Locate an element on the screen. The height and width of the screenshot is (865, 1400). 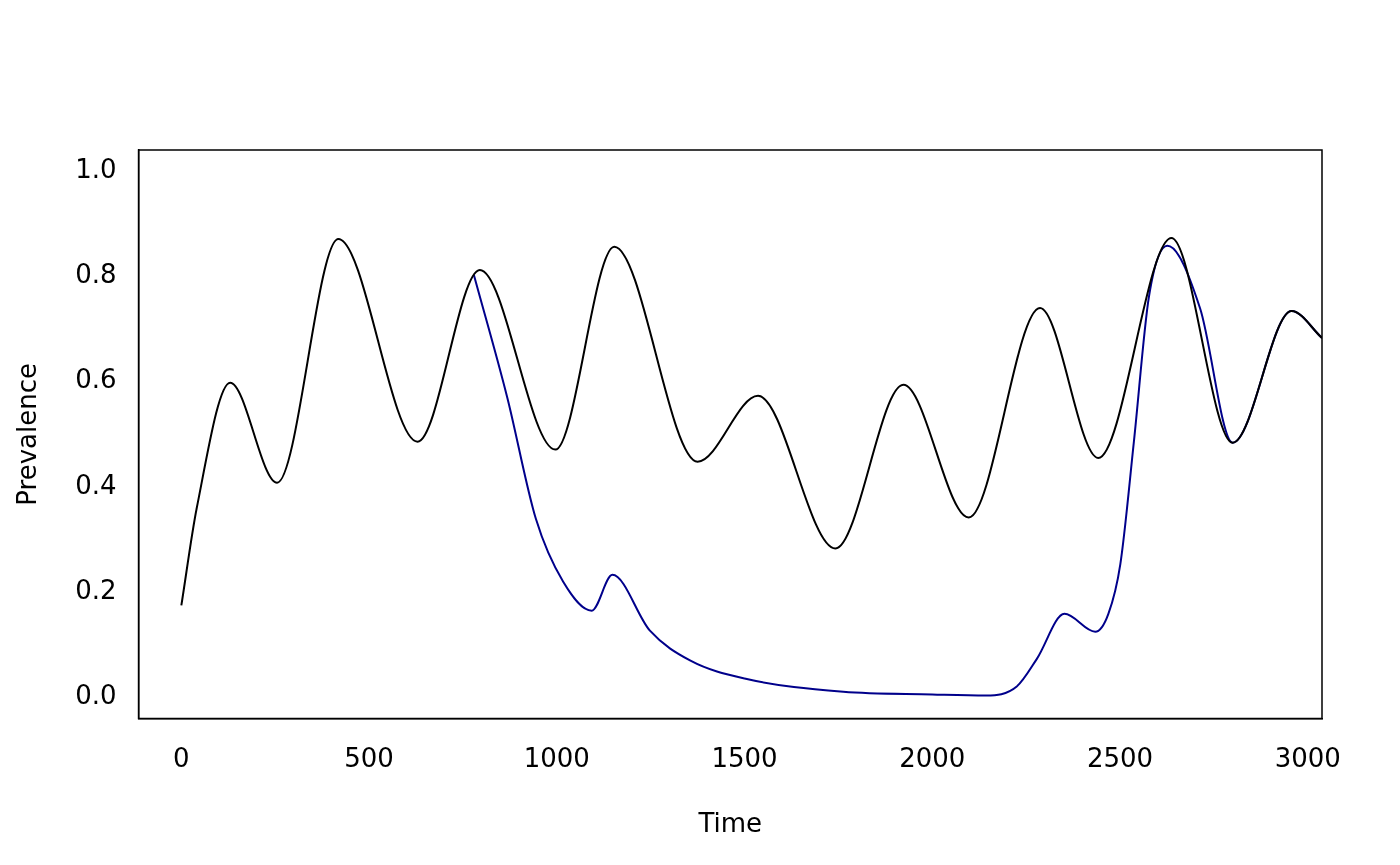
x-tick-label: 1000 is located at coordinates (556, 757).